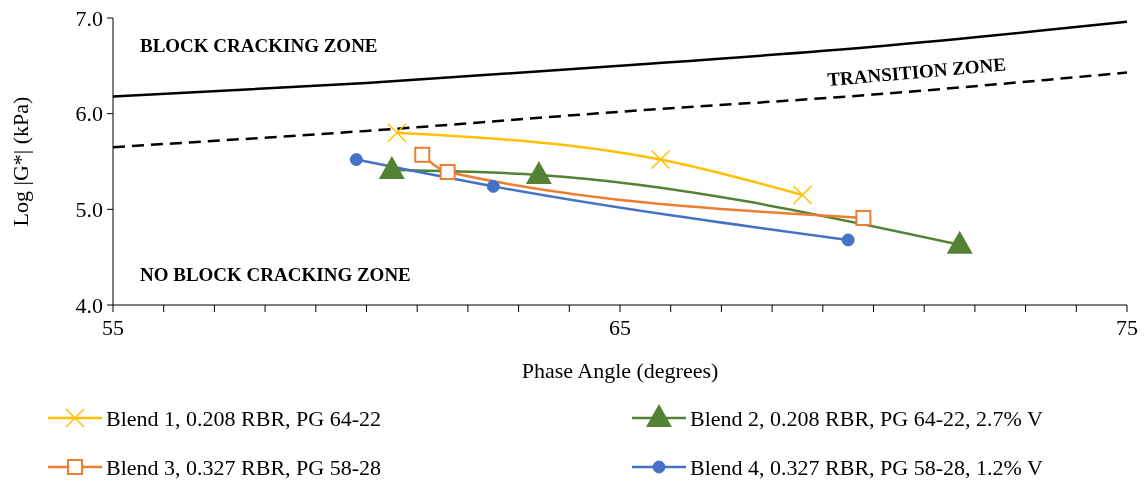  Describe the element at coordinates (275, 274) in the screenshot. I see `annotation: NO BLOCK CRACKING ZONE` at that location.